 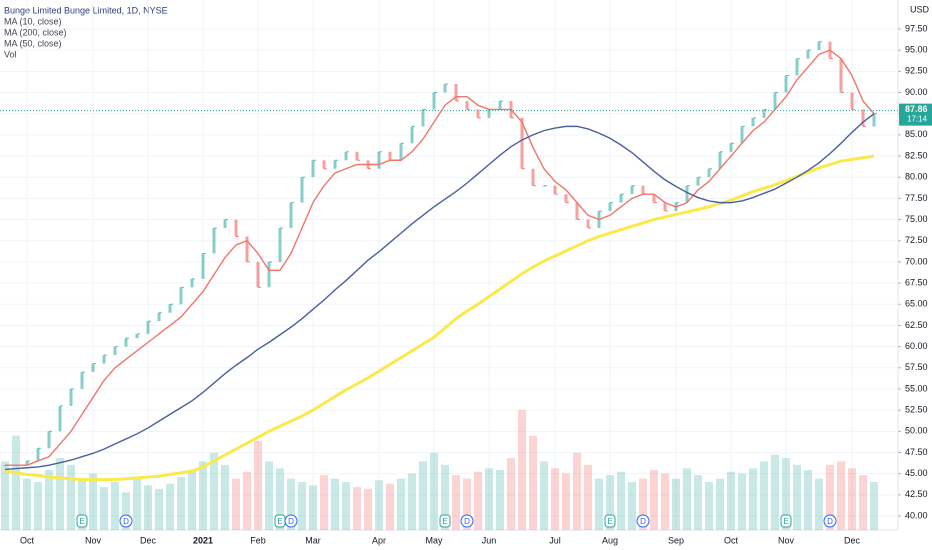 What do you see at coordinates (916, 325) in the screenshot?
I see `y-tick-label: 62.50` at bounding box center [916, 325].